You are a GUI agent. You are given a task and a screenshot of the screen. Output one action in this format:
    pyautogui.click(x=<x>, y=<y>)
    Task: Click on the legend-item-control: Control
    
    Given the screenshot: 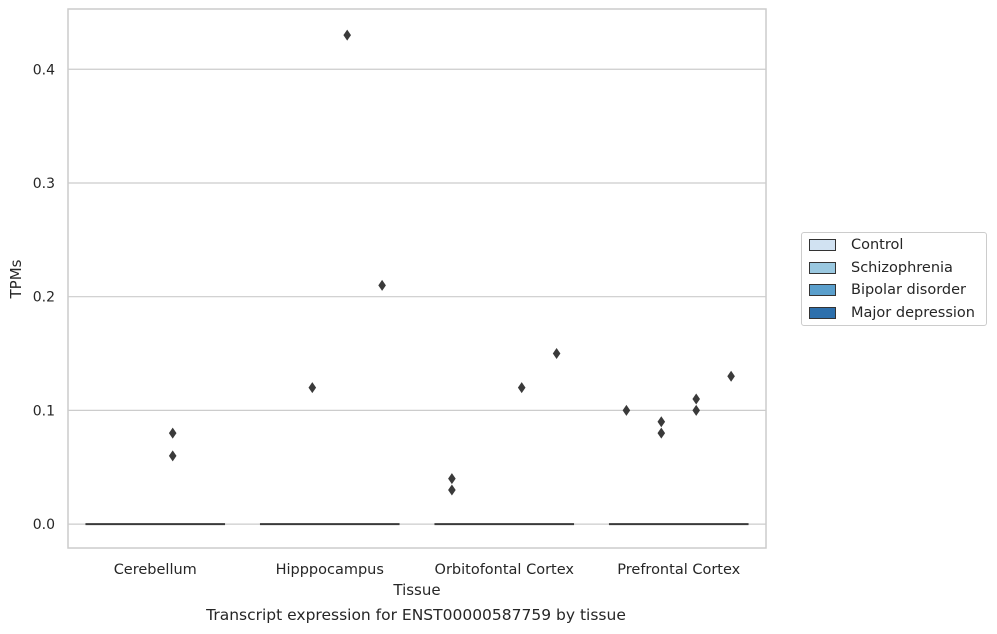 What is the action you would take?
    pyautogui.click(x=856, y=245)
    